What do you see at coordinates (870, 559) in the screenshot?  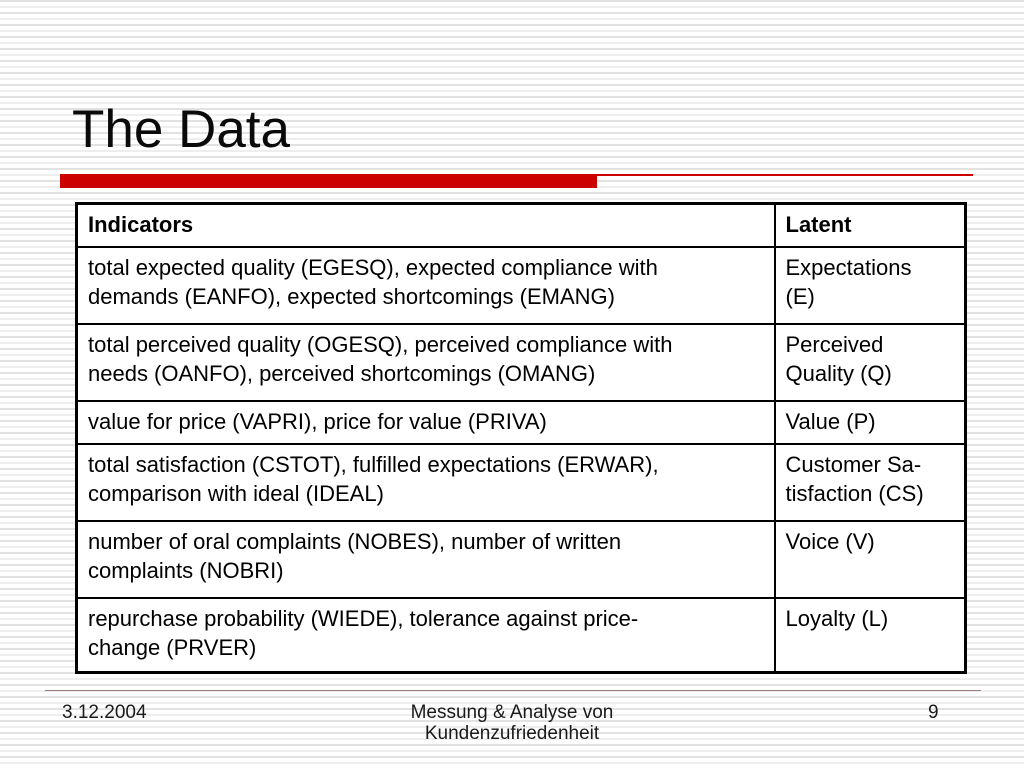 I see `latent-cell: Voice (V)` at bounding box center [870, 559].